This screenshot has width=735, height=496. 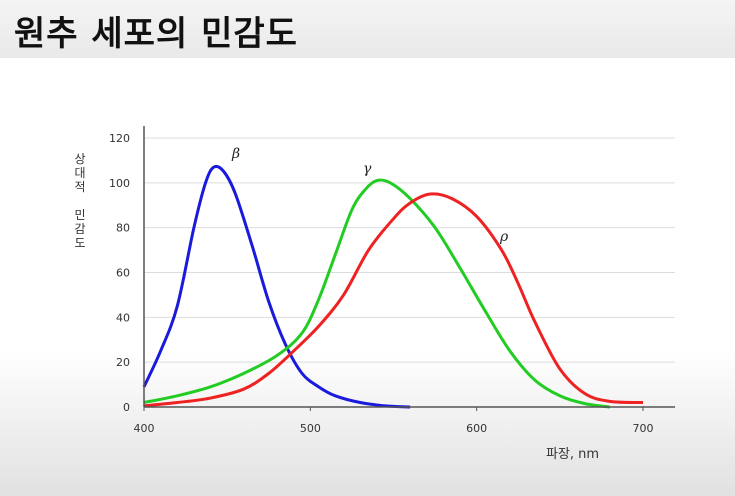 I want to click on y-tick-label: 120, so click(x=119, y=138).